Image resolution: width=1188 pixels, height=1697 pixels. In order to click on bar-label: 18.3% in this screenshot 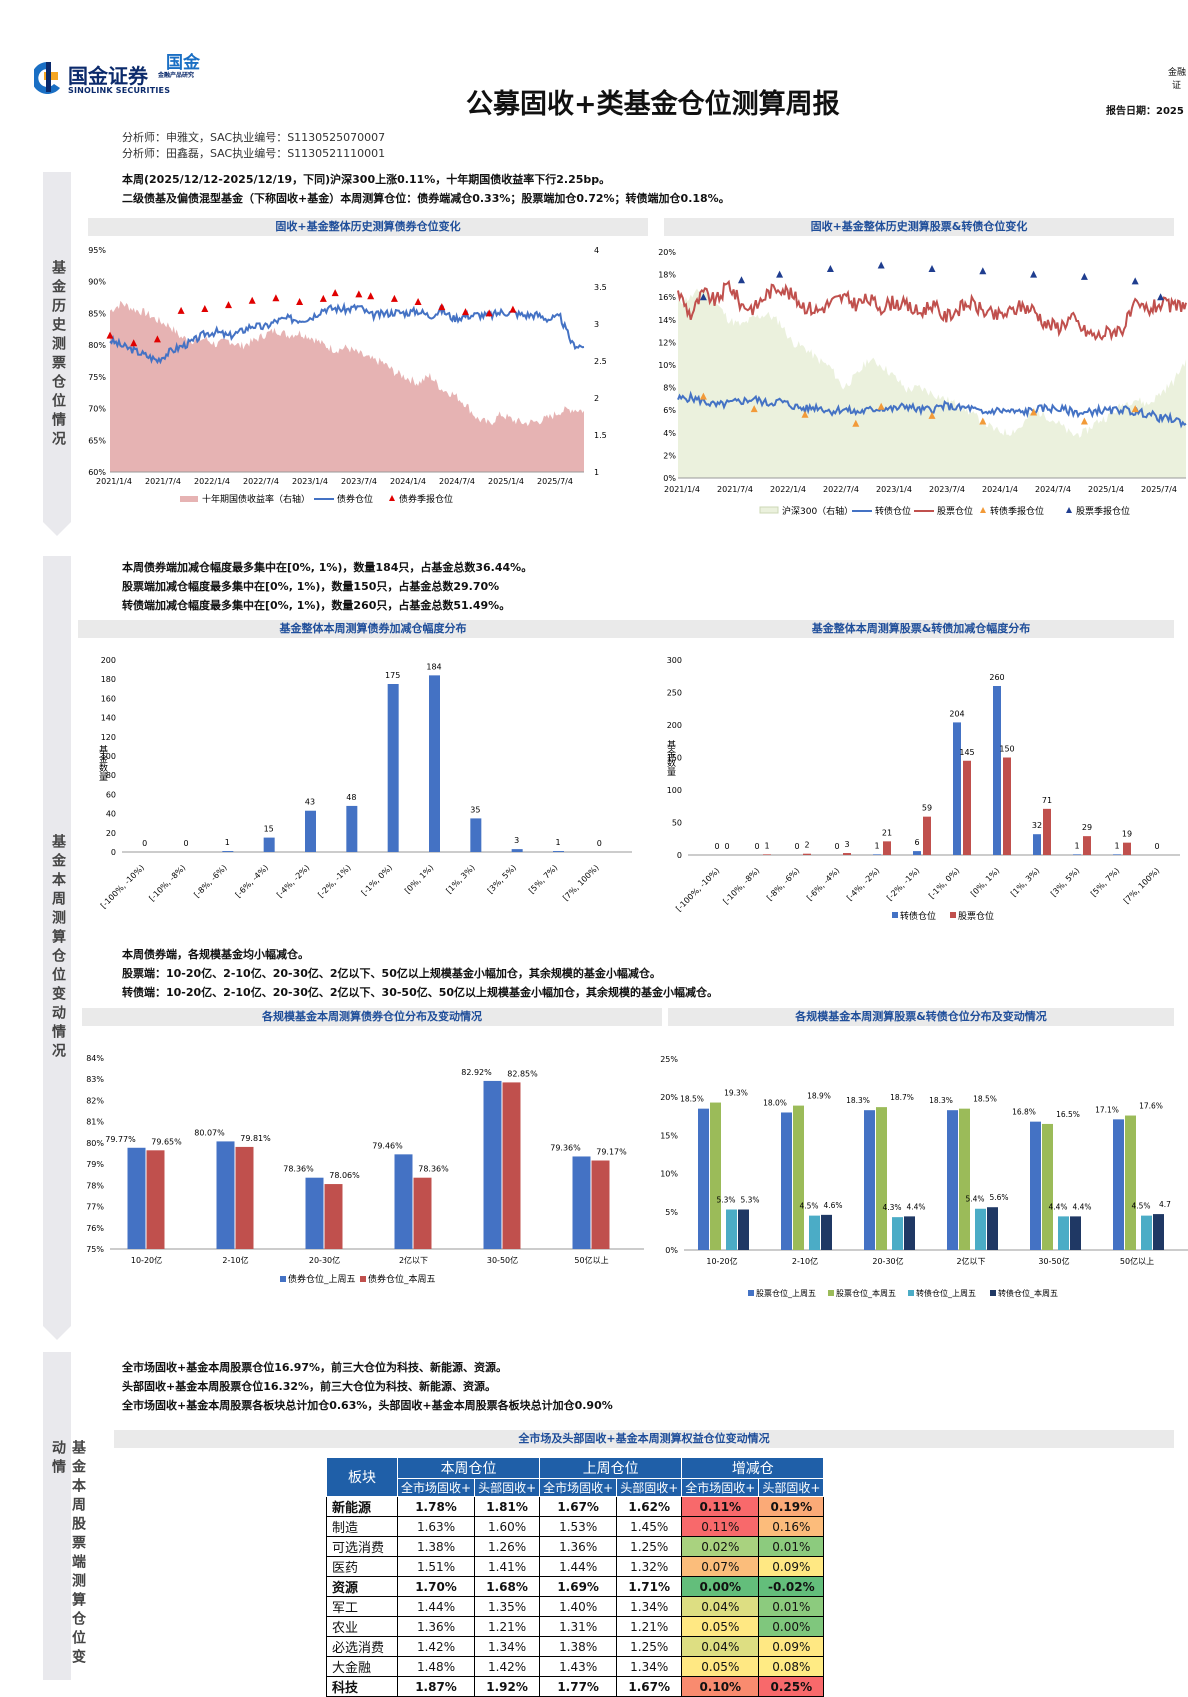, I will do `click(941, 1100)`.